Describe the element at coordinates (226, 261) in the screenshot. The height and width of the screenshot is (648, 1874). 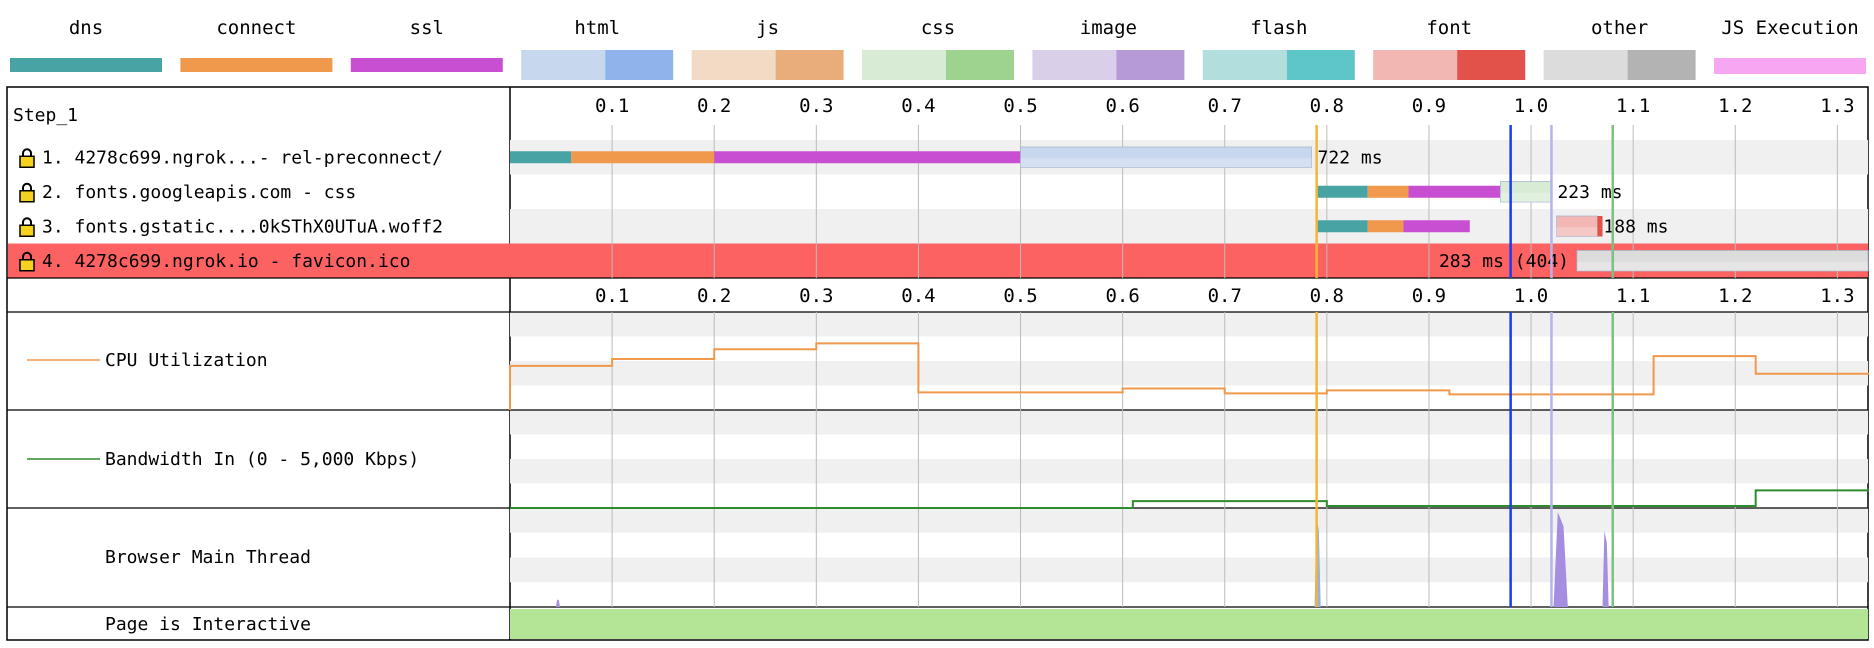
I see `request-label: 4. 4278c699.ngrok.io - favicon.ico` at that location.